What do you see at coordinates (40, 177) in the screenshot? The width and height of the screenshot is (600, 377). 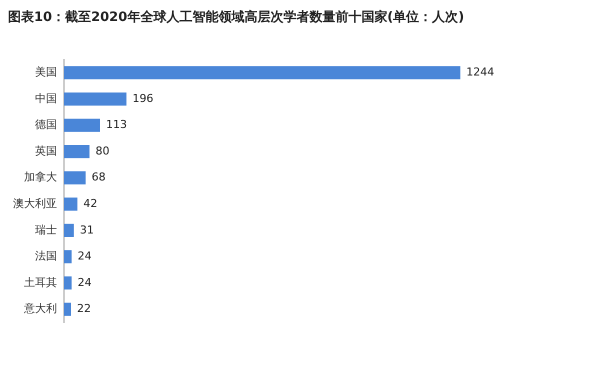 I see `y-tick-label: 加拿大` at bounding box center [40, 177].